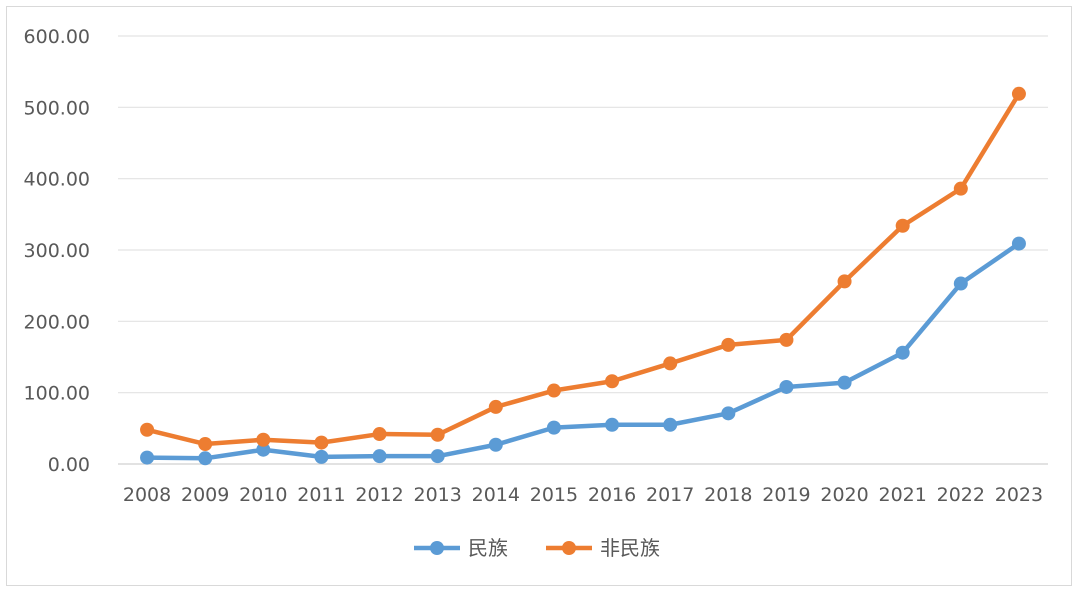  I want to click on x-tick-label: 2013, so click(438, 495).